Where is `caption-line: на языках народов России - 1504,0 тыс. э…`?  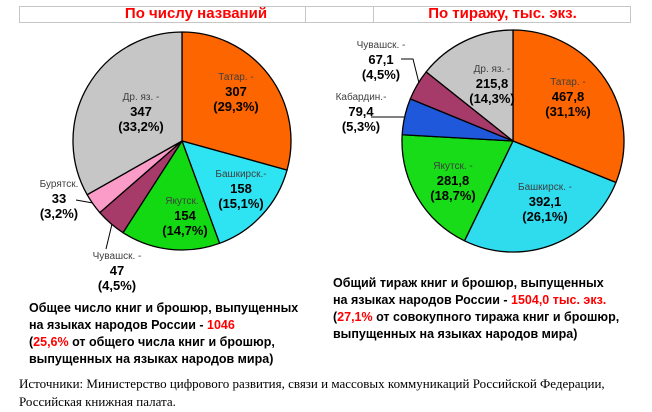 caption-line: на языках народов России - 1504,0 тыс. э… is located at coordinates (476, 300).